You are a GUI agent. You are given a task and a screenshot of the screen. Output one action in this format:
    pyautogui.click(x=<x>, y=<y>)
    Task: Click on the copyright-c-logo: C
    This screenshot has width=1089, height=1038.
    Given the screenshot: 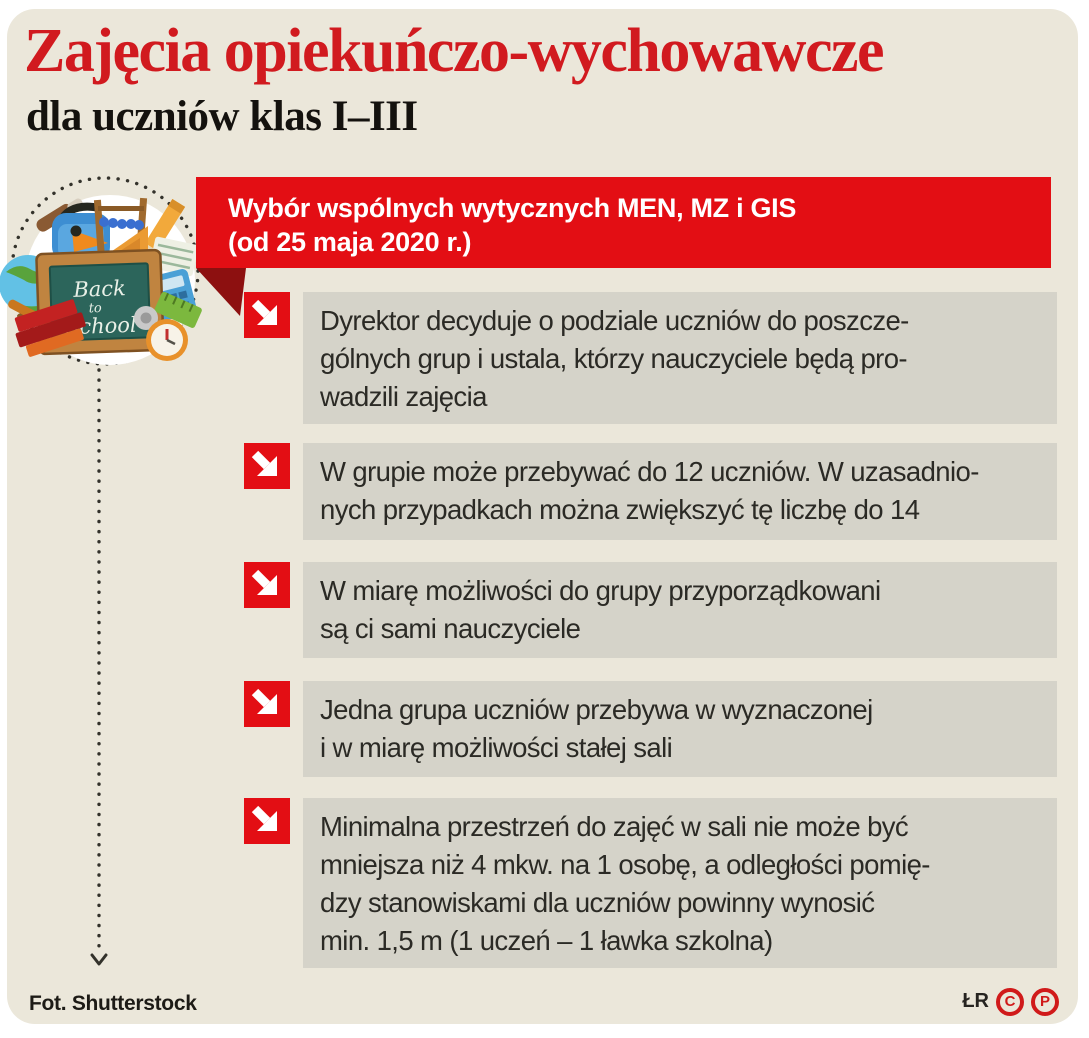 What is the action you would take?
    pyautogui.click(x=1010, y=1001)
    